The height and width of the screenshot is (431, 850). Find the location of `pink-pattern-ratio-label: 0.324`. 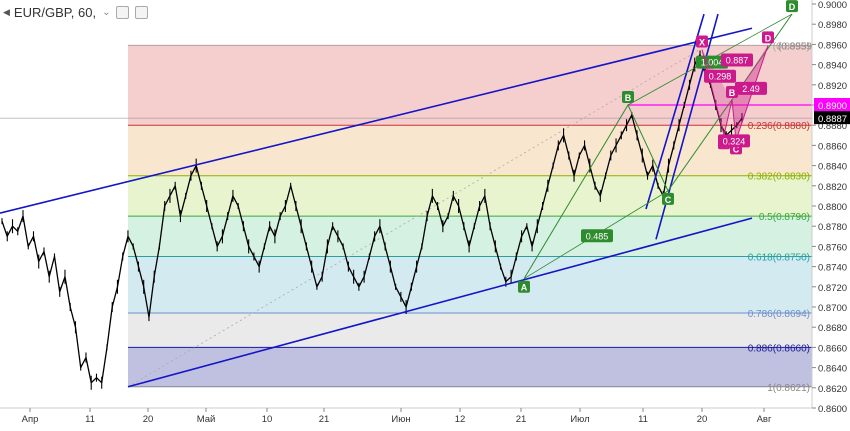

pink-pattern-ratio-label: 0.324 is located at coordinates (734, 141).